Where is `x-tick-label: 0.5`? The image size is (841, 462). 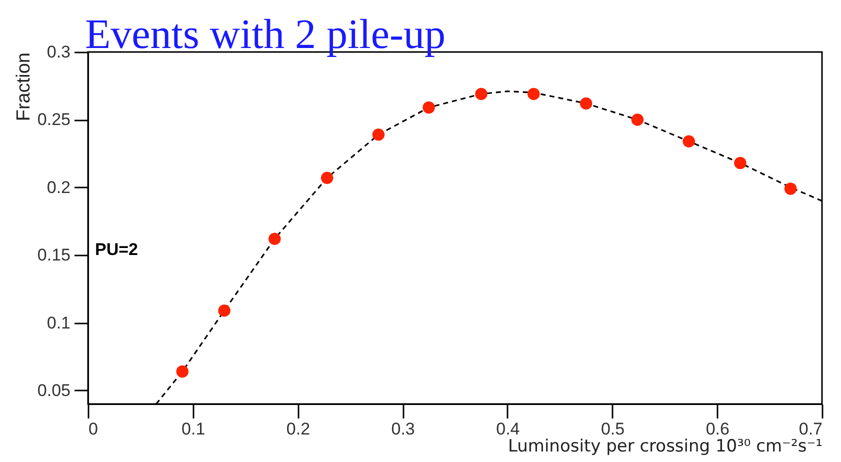 x-tick-label: 0.5 is located at coordinates (612, 429).